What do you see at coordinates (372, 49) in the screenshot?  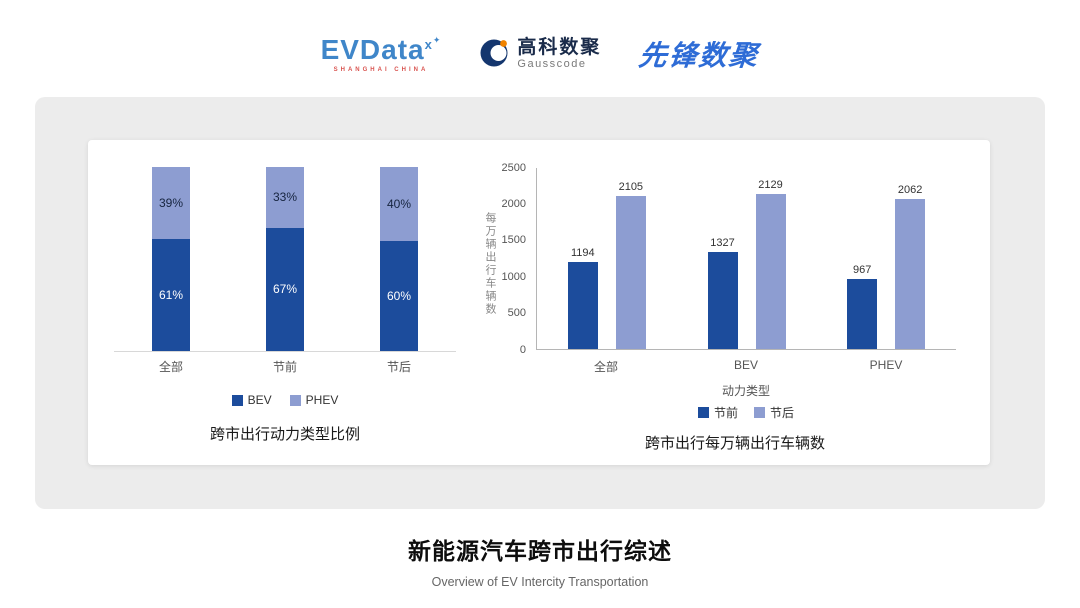 I see `evdata-text: EVData` at bounding box center [372, 49].